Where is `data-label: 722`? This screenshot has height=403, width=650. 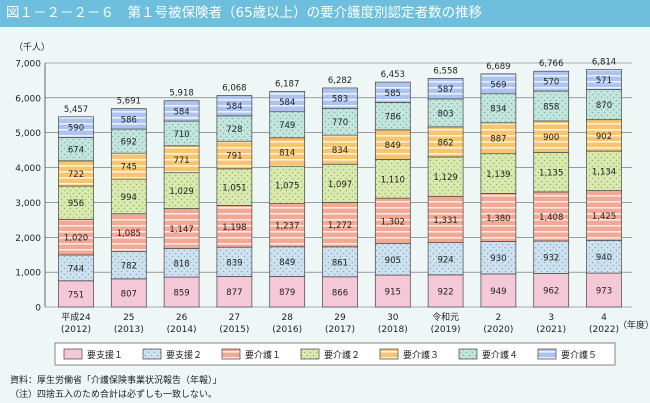 data-label: 722 is located at coordinates (76, 175).